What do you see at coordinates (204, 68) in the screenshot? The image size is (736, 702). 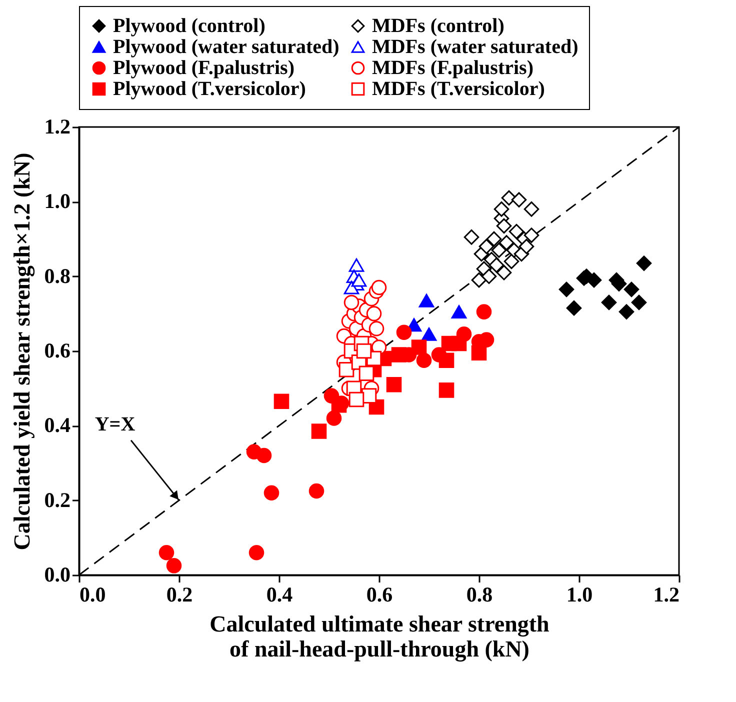 I see `legend-label: Plywood (F.palustris)` at bounding box center [204, 68].